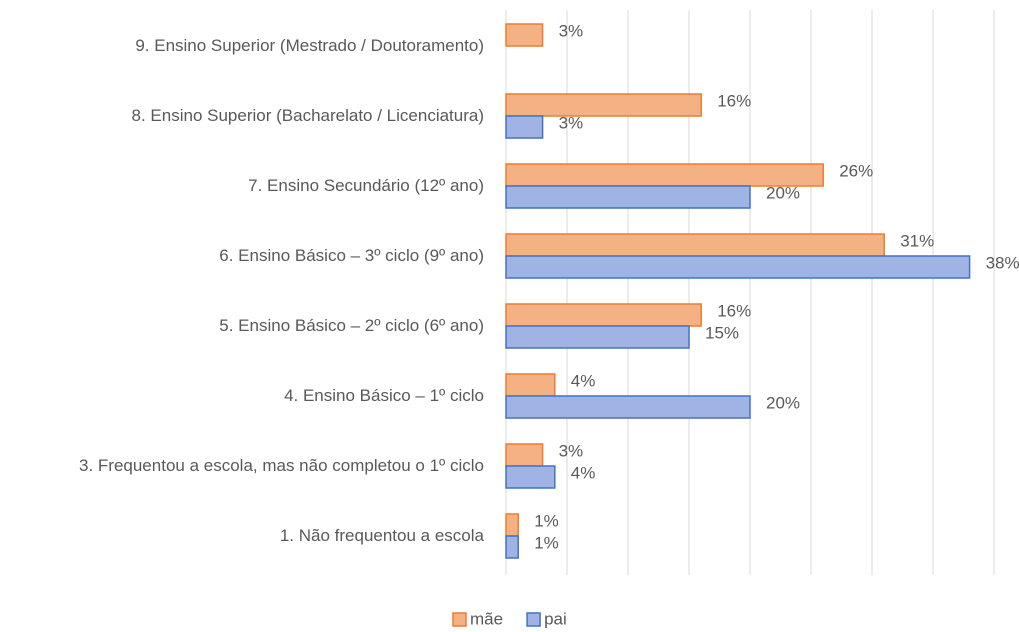 This screenshot has height=632, width=1019. Describe the element at coordinates (1002, 262) in the screenshot. I see `value-label: 38%` at that location.